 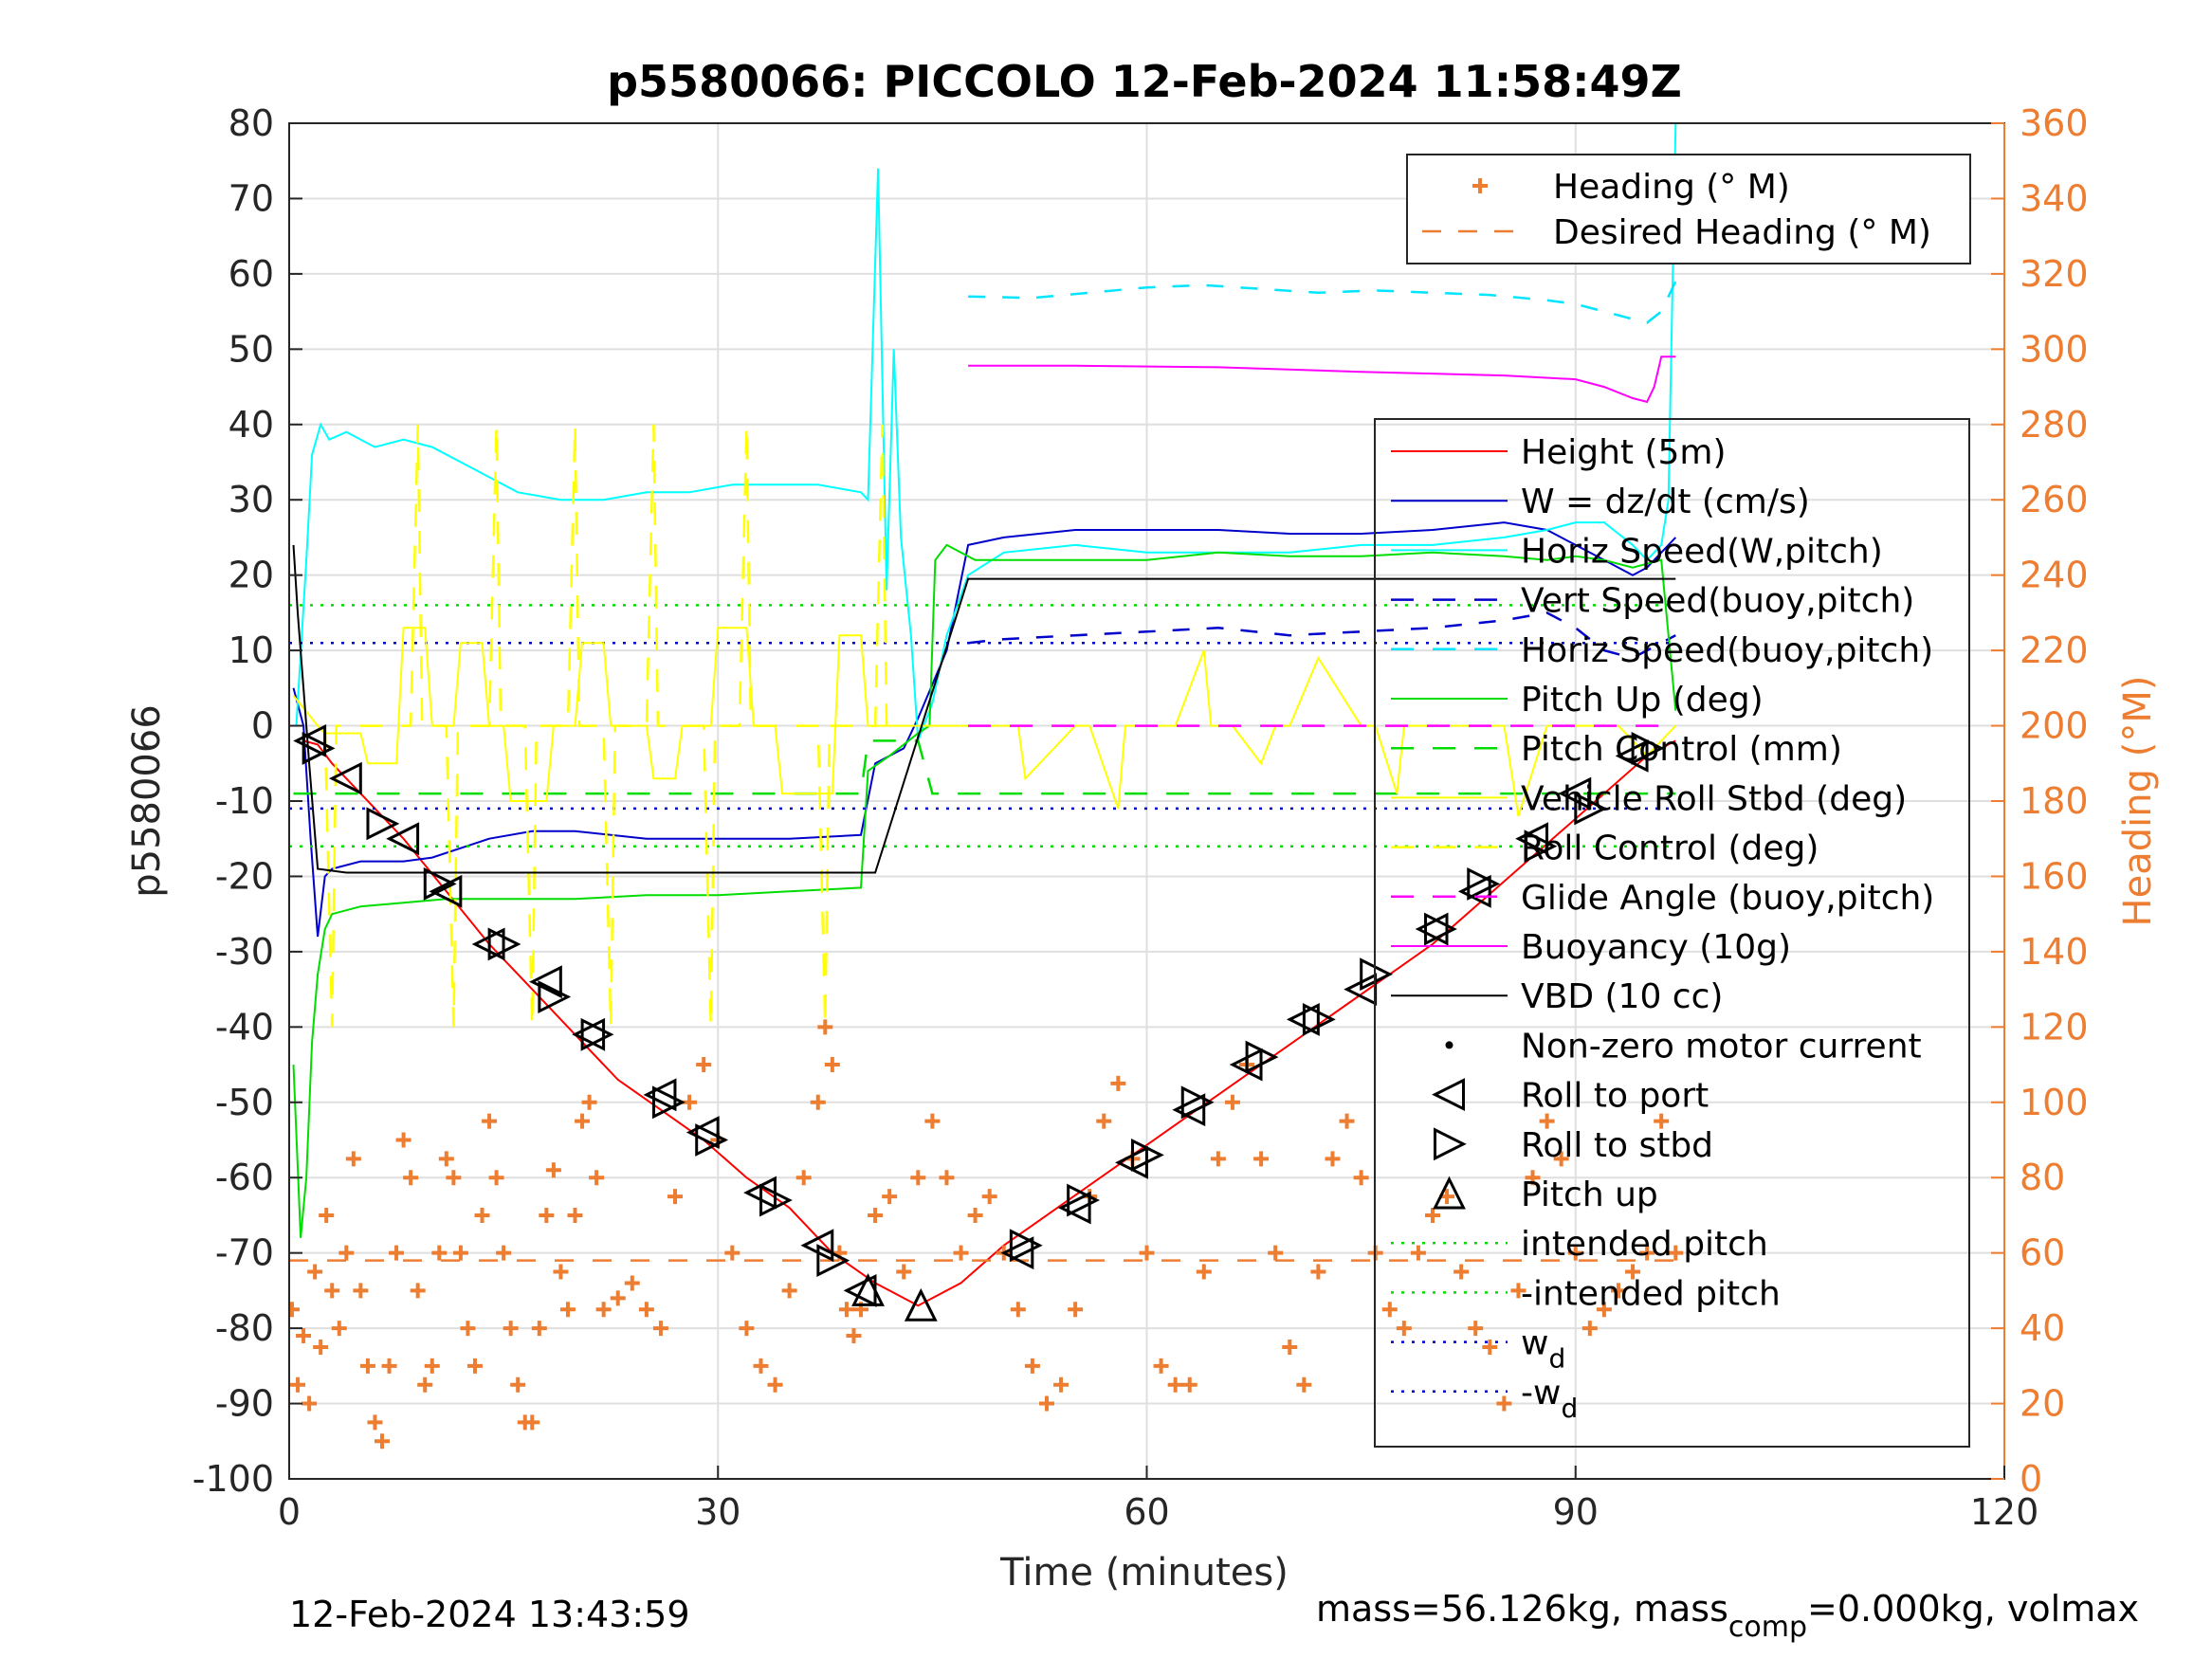 What do you see at coordinates (2138, 801) in the screenshot?
I see `y-axis-right-label: Heading (°M)` at bounding box center [2138, 801].